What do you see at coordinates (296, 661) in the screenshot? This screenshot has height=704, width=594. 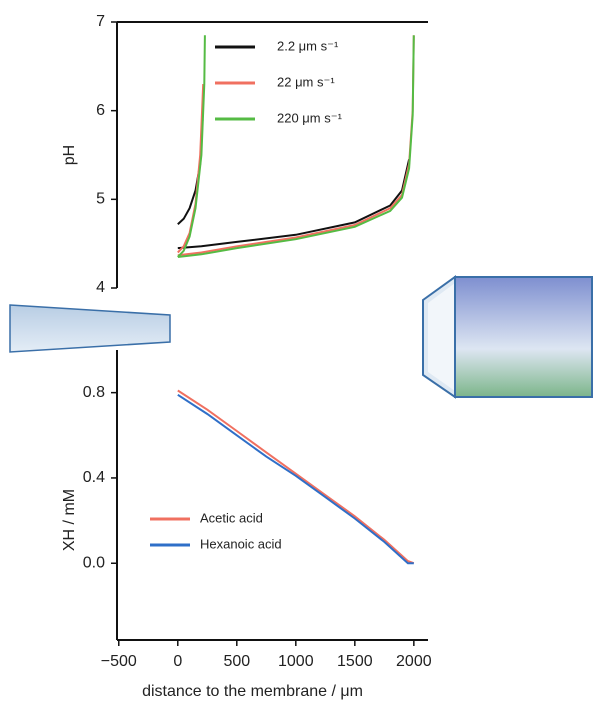 I see `x-tick-label: 1000` at bounding box center [296, 661].